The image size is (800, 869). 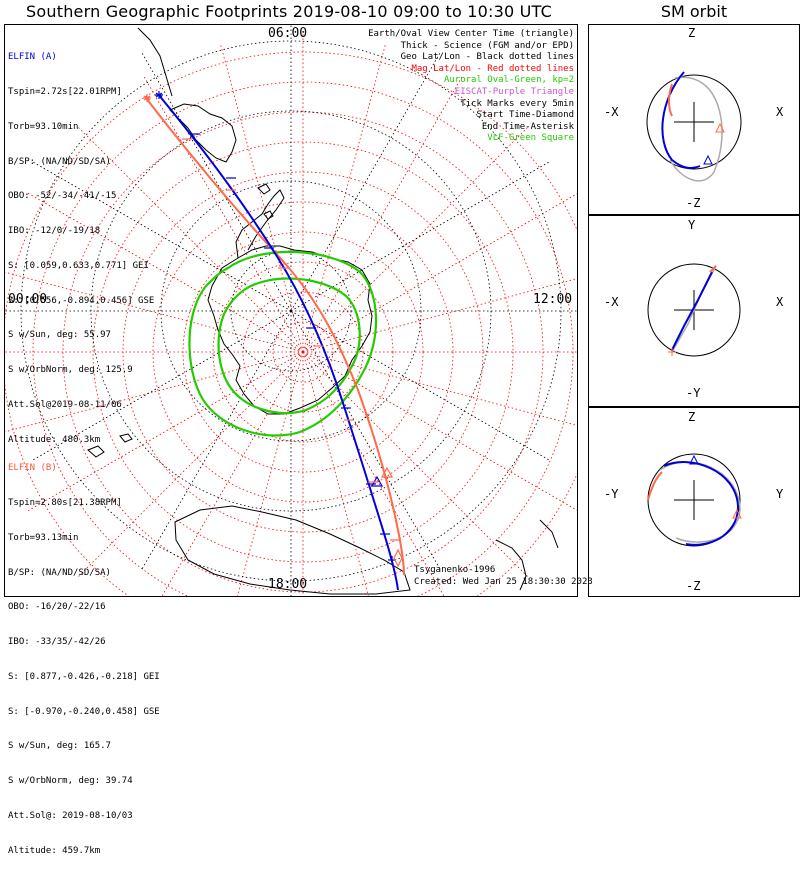 I want to click on elfin-b-line: Torb=93.13min, so click(x=43, y=537).